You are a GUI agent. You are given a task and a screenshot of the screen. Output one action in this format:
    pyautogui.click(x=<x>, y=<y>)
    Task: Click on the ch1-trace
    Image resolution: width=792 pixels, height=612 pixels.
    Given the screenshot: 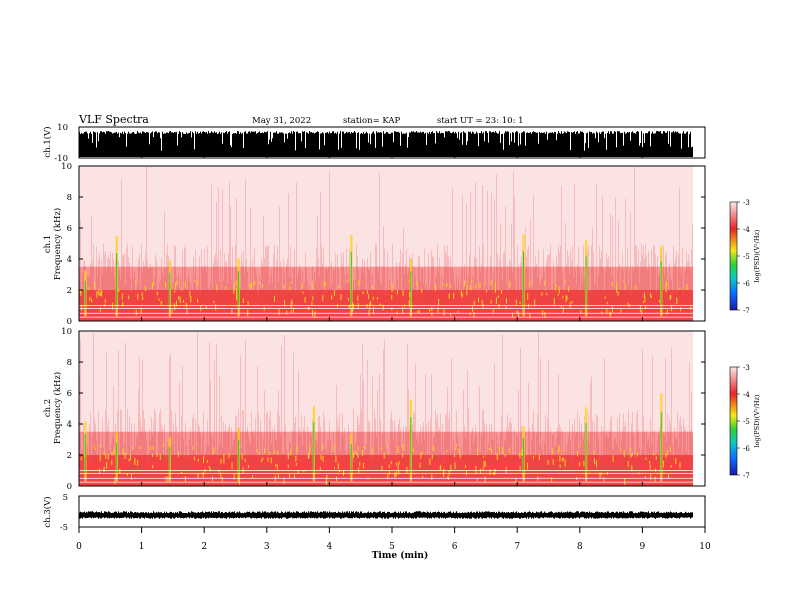 What is the action you would take?
    pyautogui.click(x=386, y=144)
    